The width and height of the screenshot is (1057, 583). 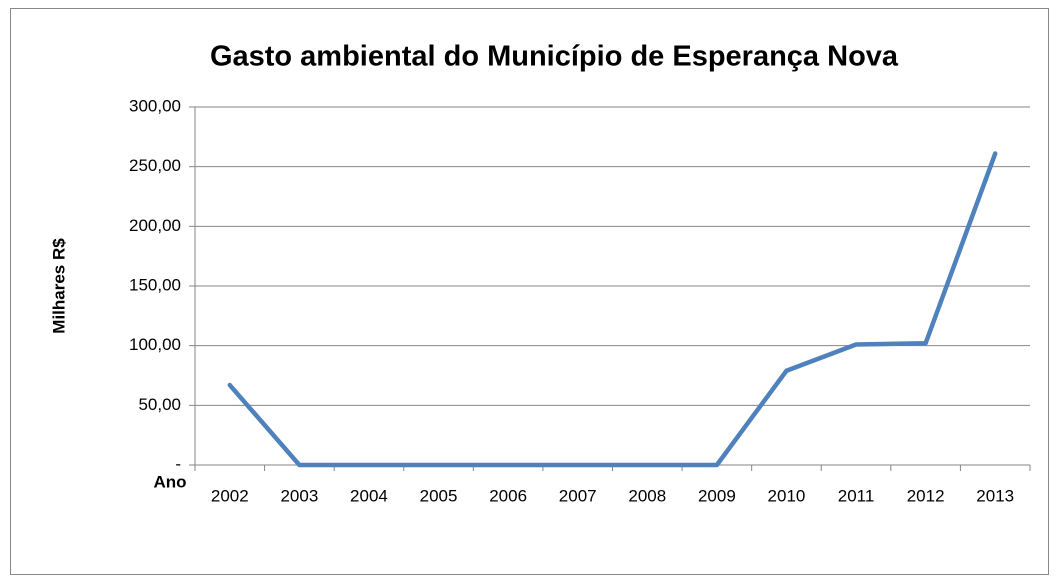 I want to click on x-tick-label: 2006, so click(x=508, y=495).